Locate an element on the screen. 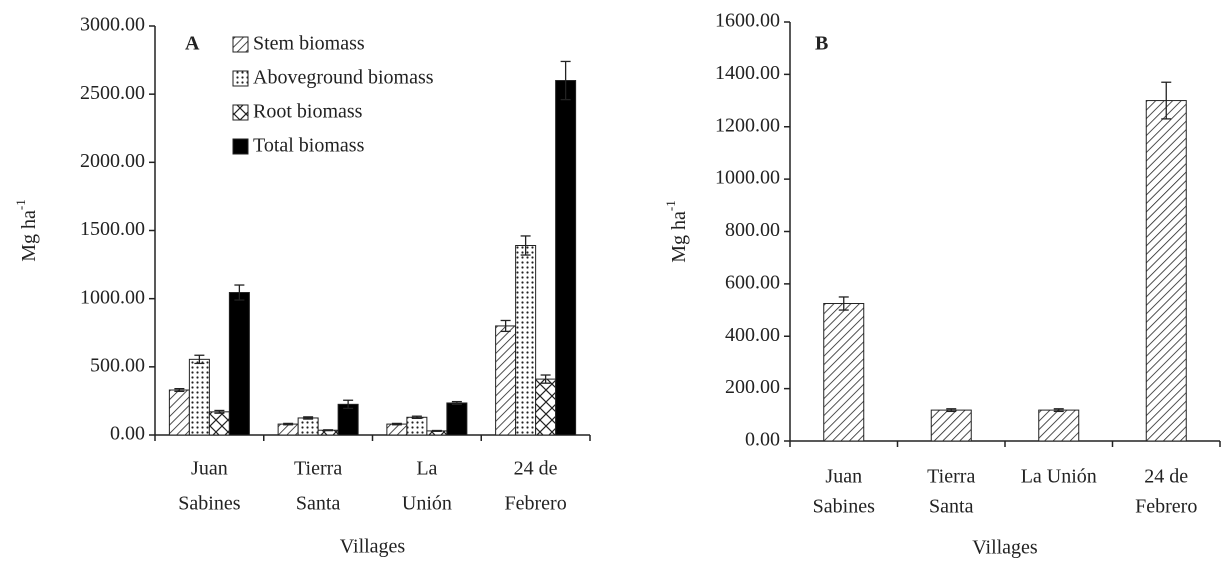  y-tick-label: 1400.00 is located at coordinates (747, 73).